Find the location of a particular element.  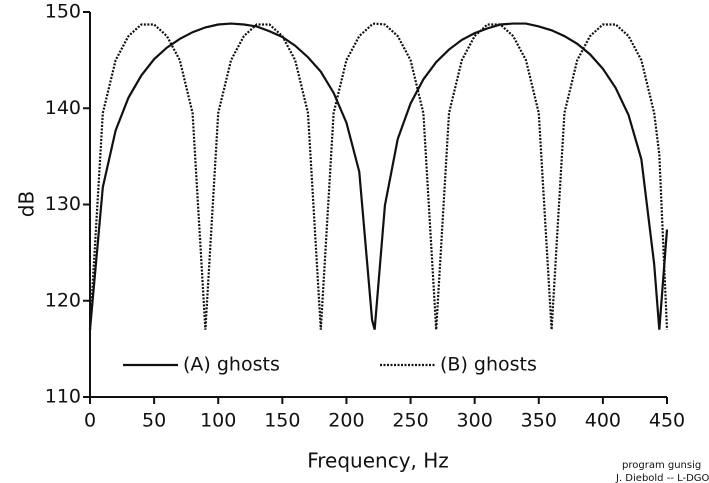

x-tick-label: 100 is located at coordinates (218, 421).